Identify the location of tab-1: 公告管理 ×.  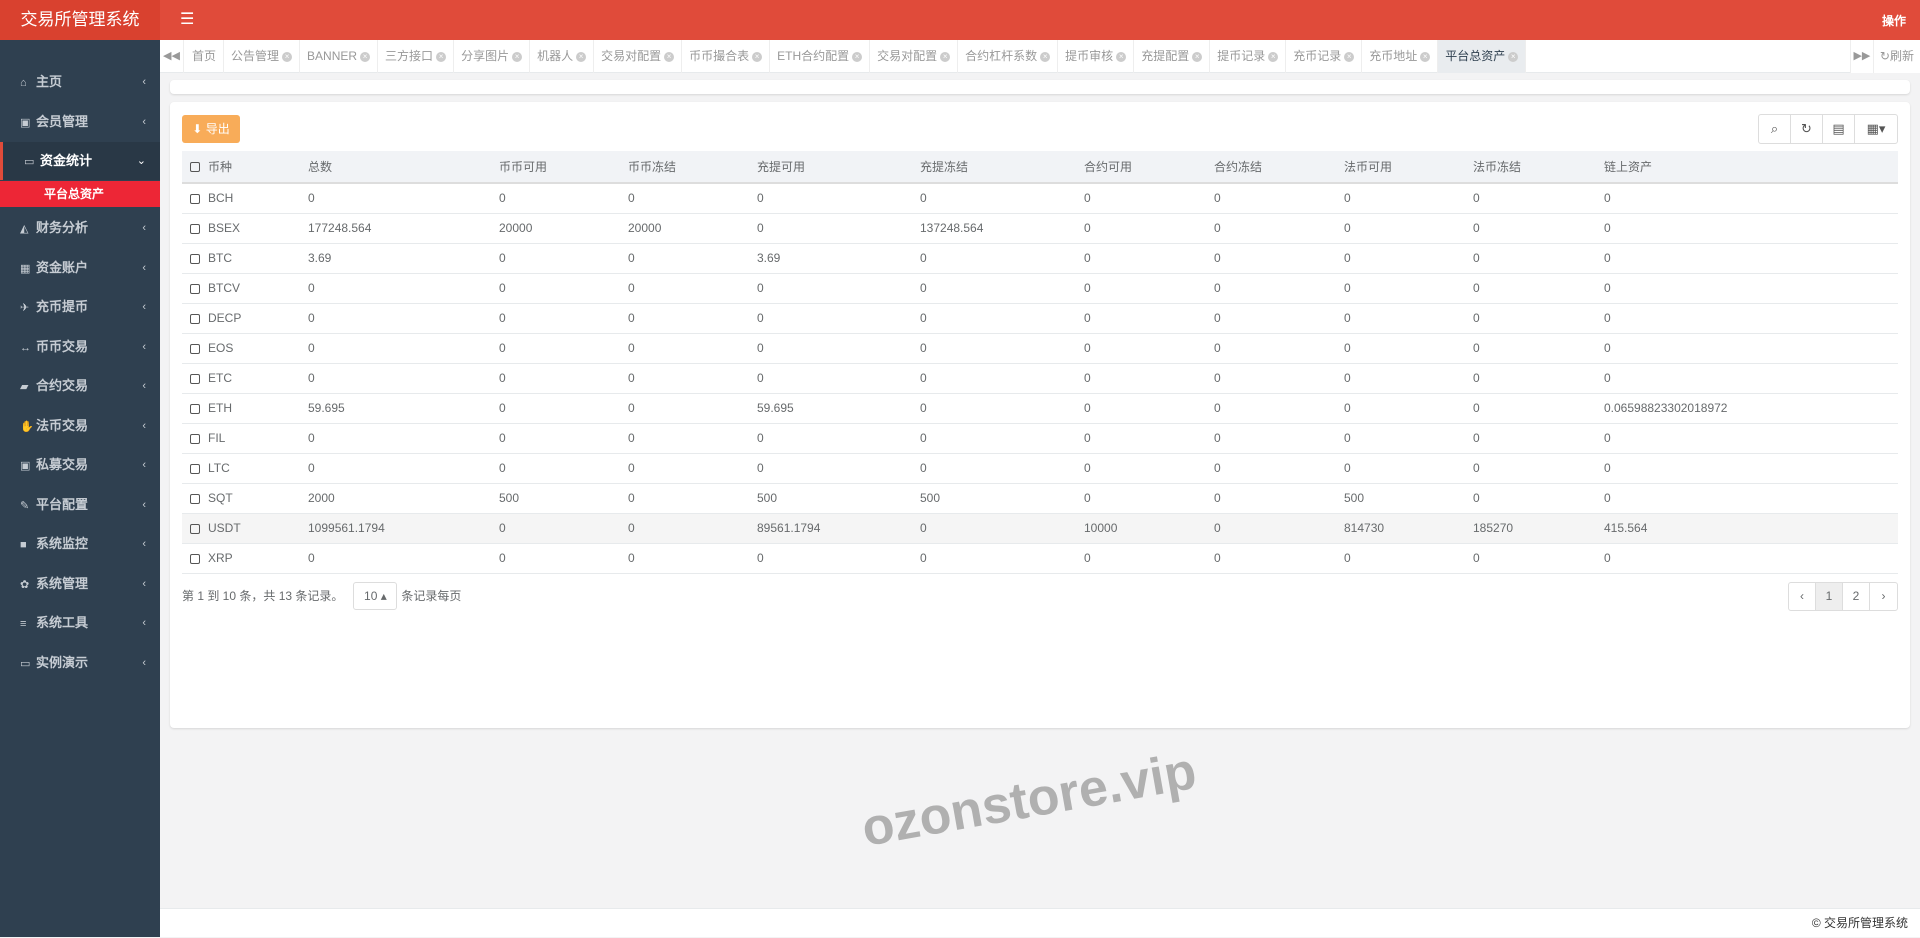
(262, 56).